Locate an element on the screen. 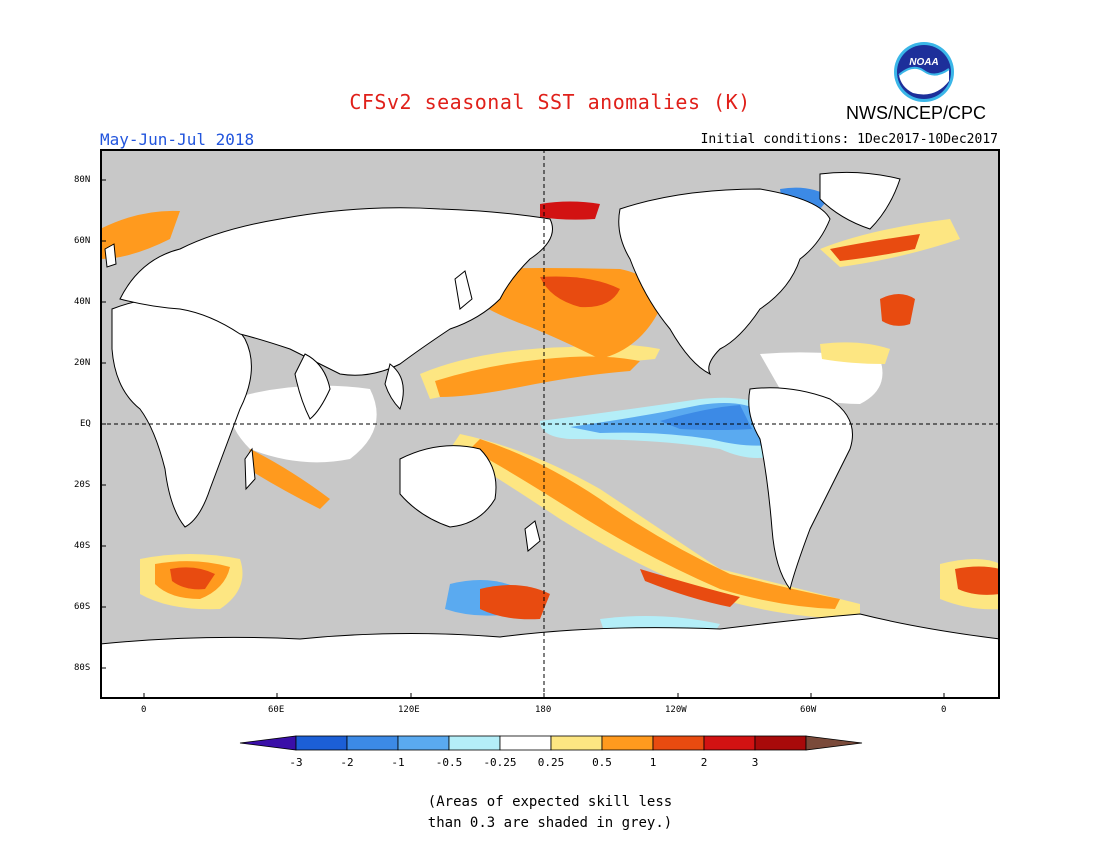 Image resolution: width=1100 pixels, height=850 pixels. lat-label: 20S is located at coordinates (82, 485).